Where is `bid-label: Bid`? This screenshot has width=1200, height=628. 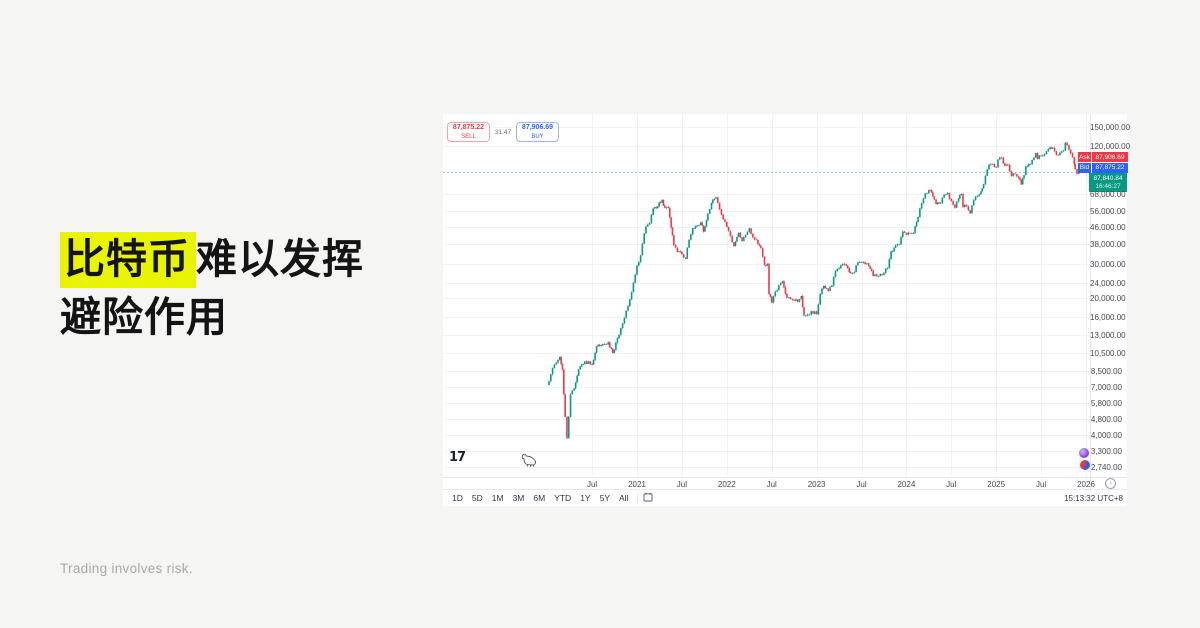
bid-label: Bid is located at coordinates (1084, 167).